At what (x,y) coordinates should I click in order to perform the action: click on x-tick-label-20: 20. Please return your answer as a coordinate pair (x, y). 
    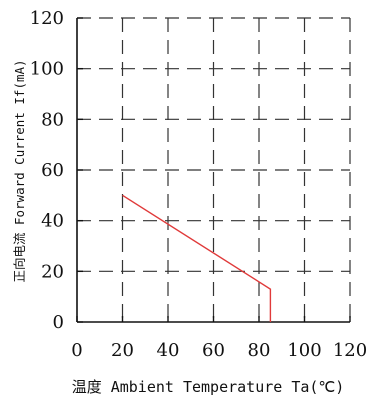
    Looking at the image, I should click on (122, 350).